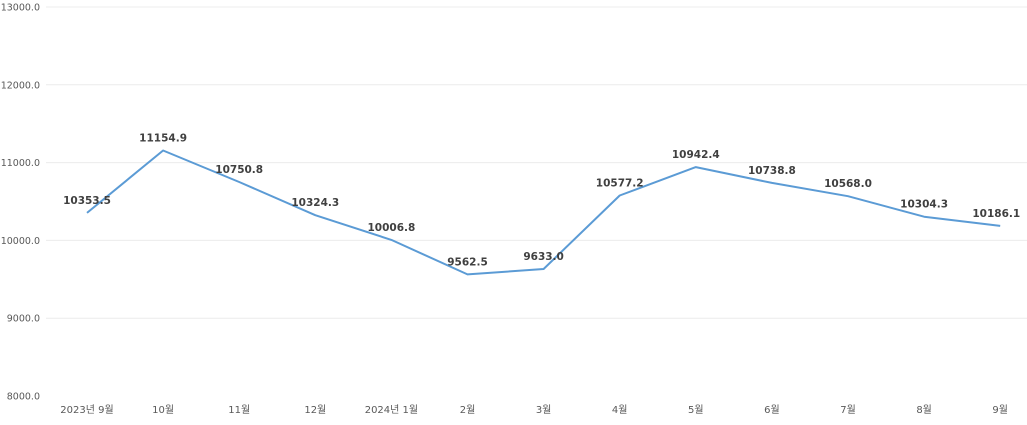  I want to click on data-label: 9562.5, so click(467, 262).